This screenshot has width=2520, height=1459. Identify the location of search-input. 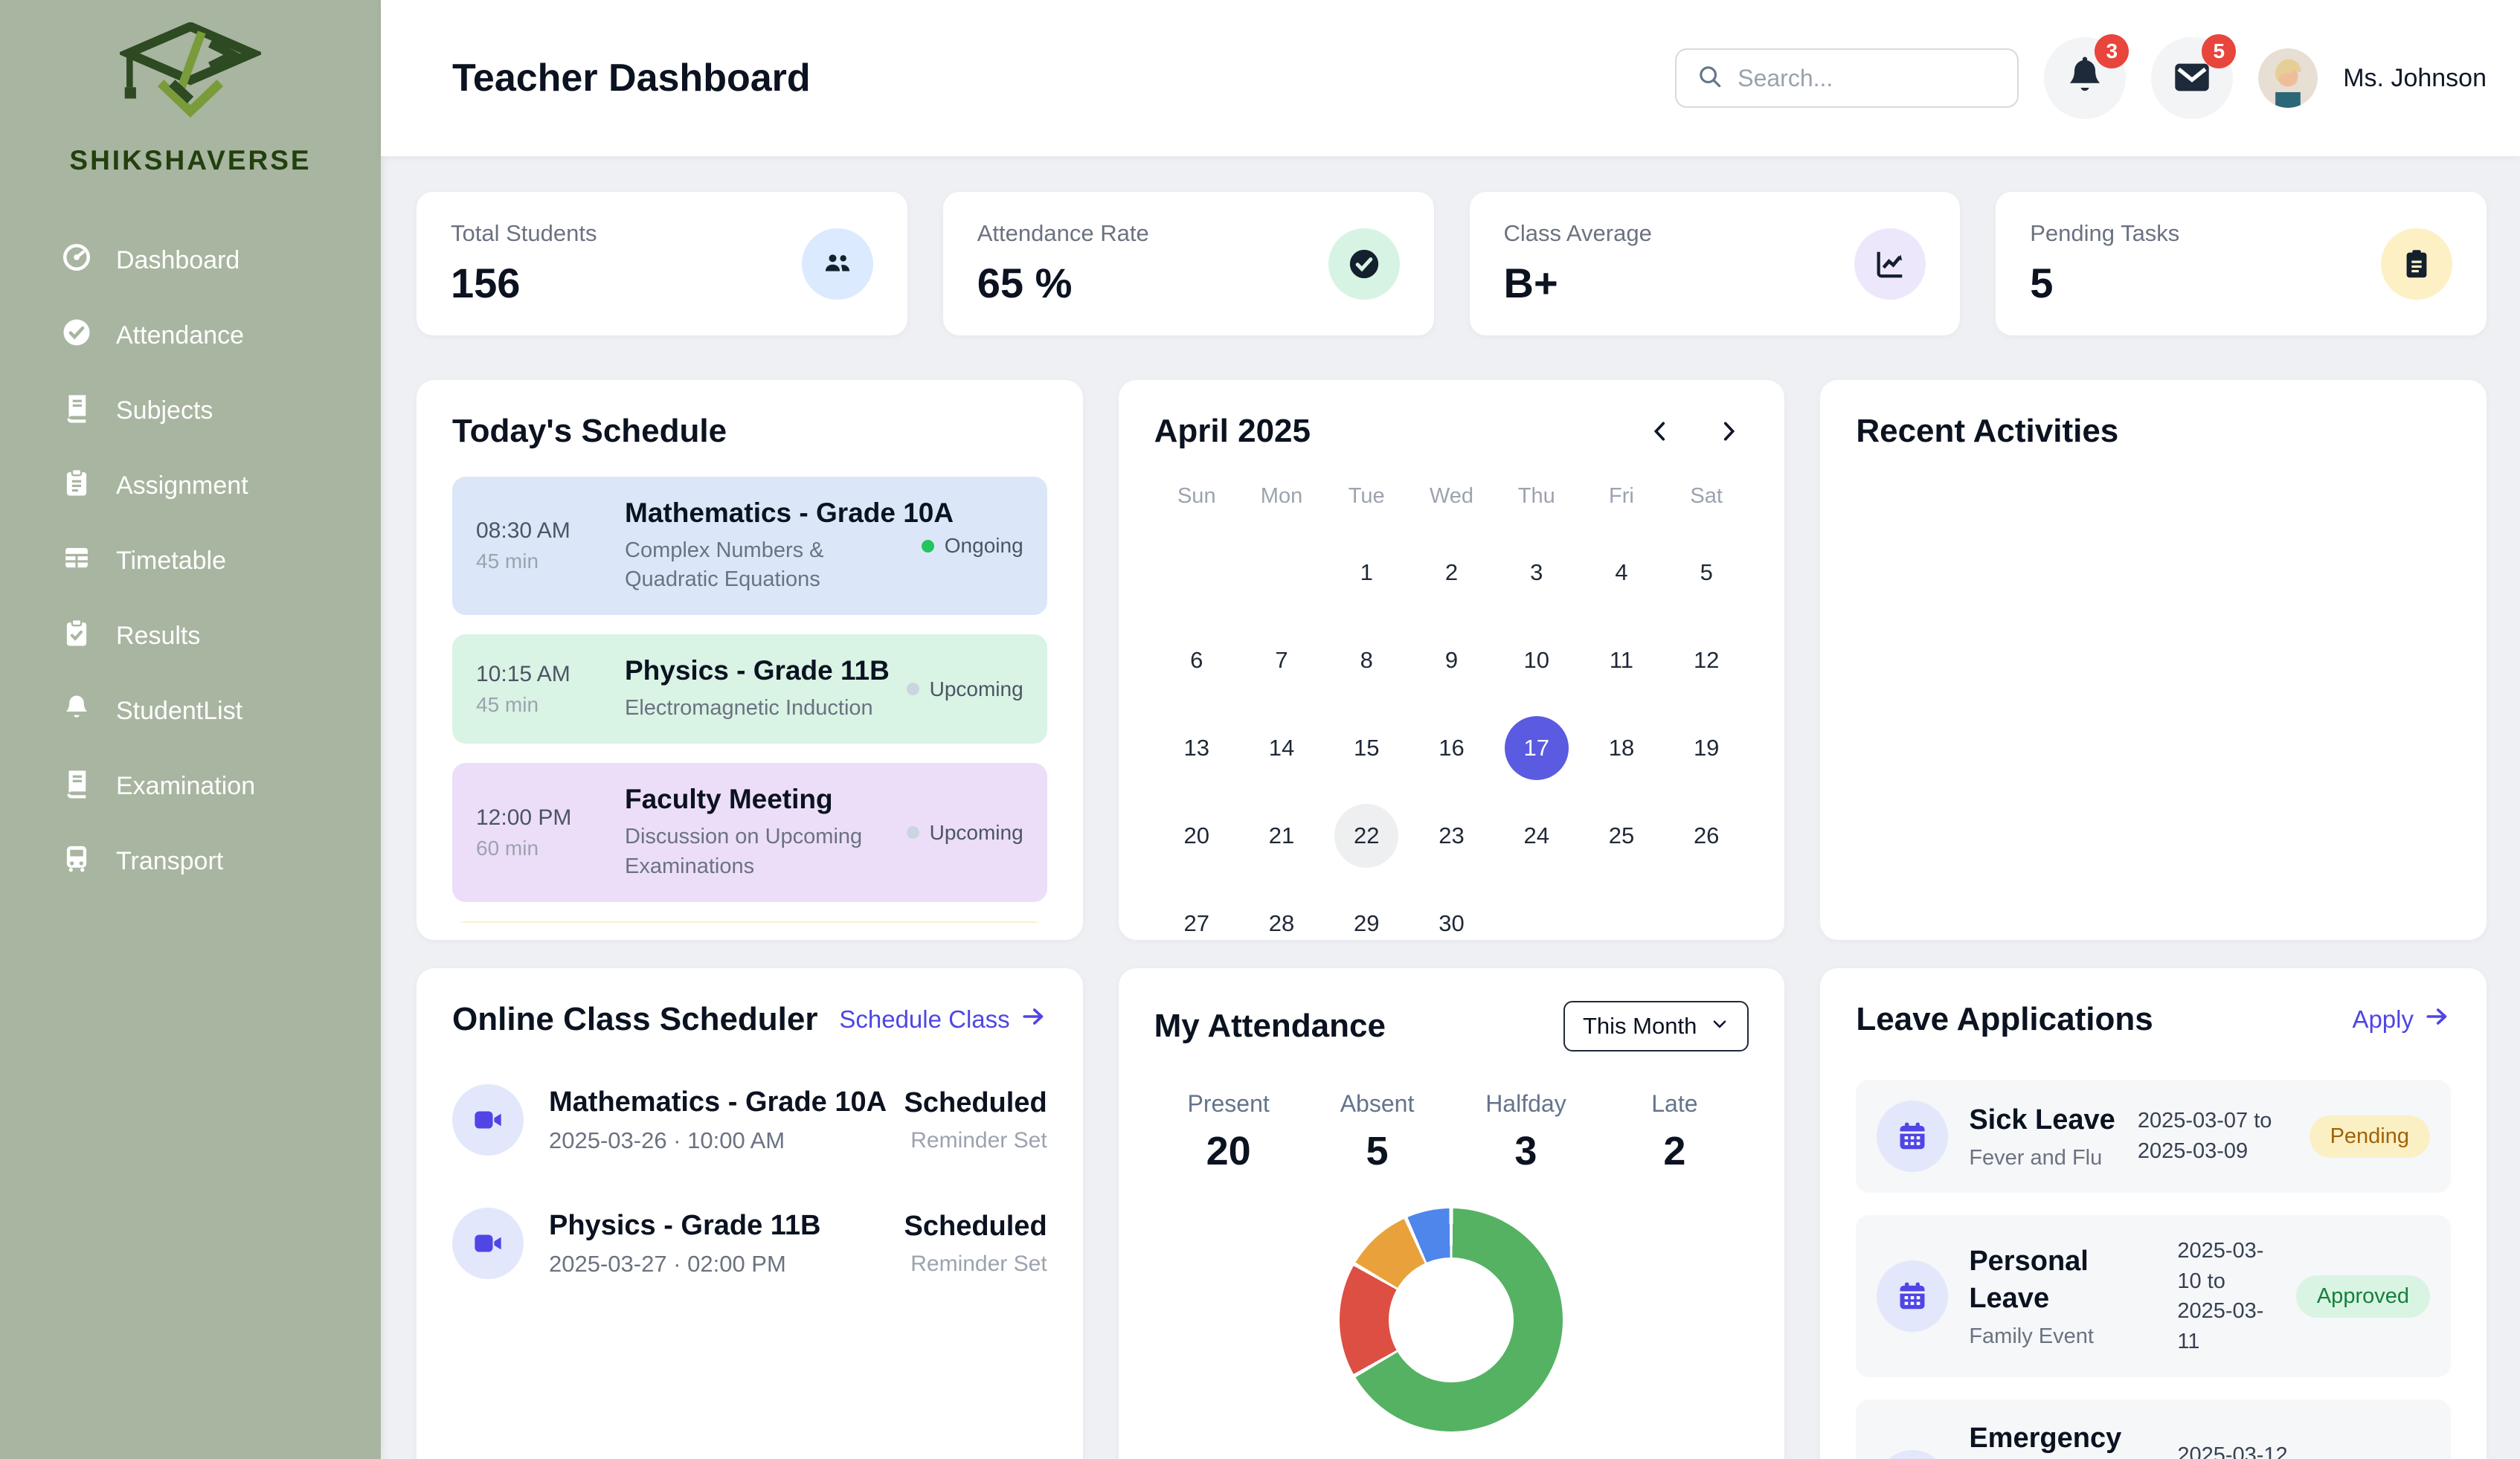
(1868, 78).